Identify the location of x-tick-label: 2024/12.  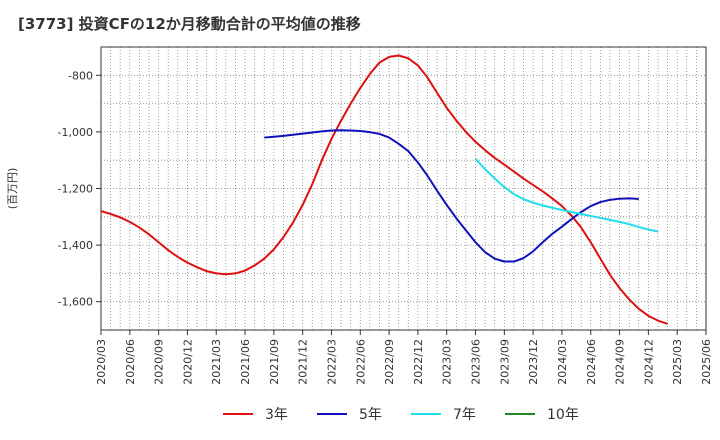
(648, 362).